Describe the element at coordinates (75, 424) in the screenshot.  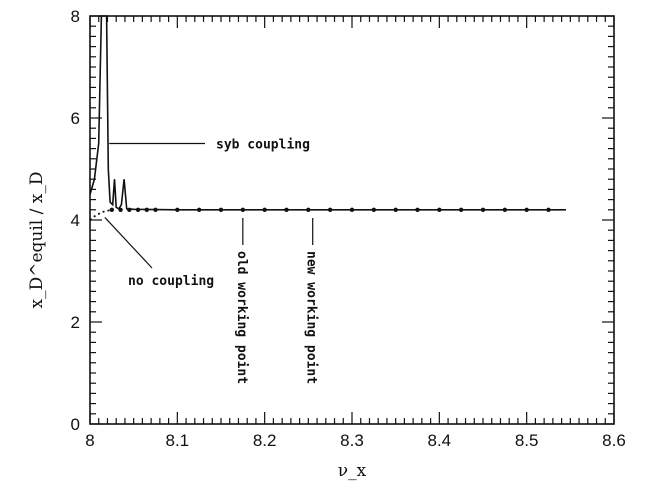
I see `y-tick-label: 0` at that location.